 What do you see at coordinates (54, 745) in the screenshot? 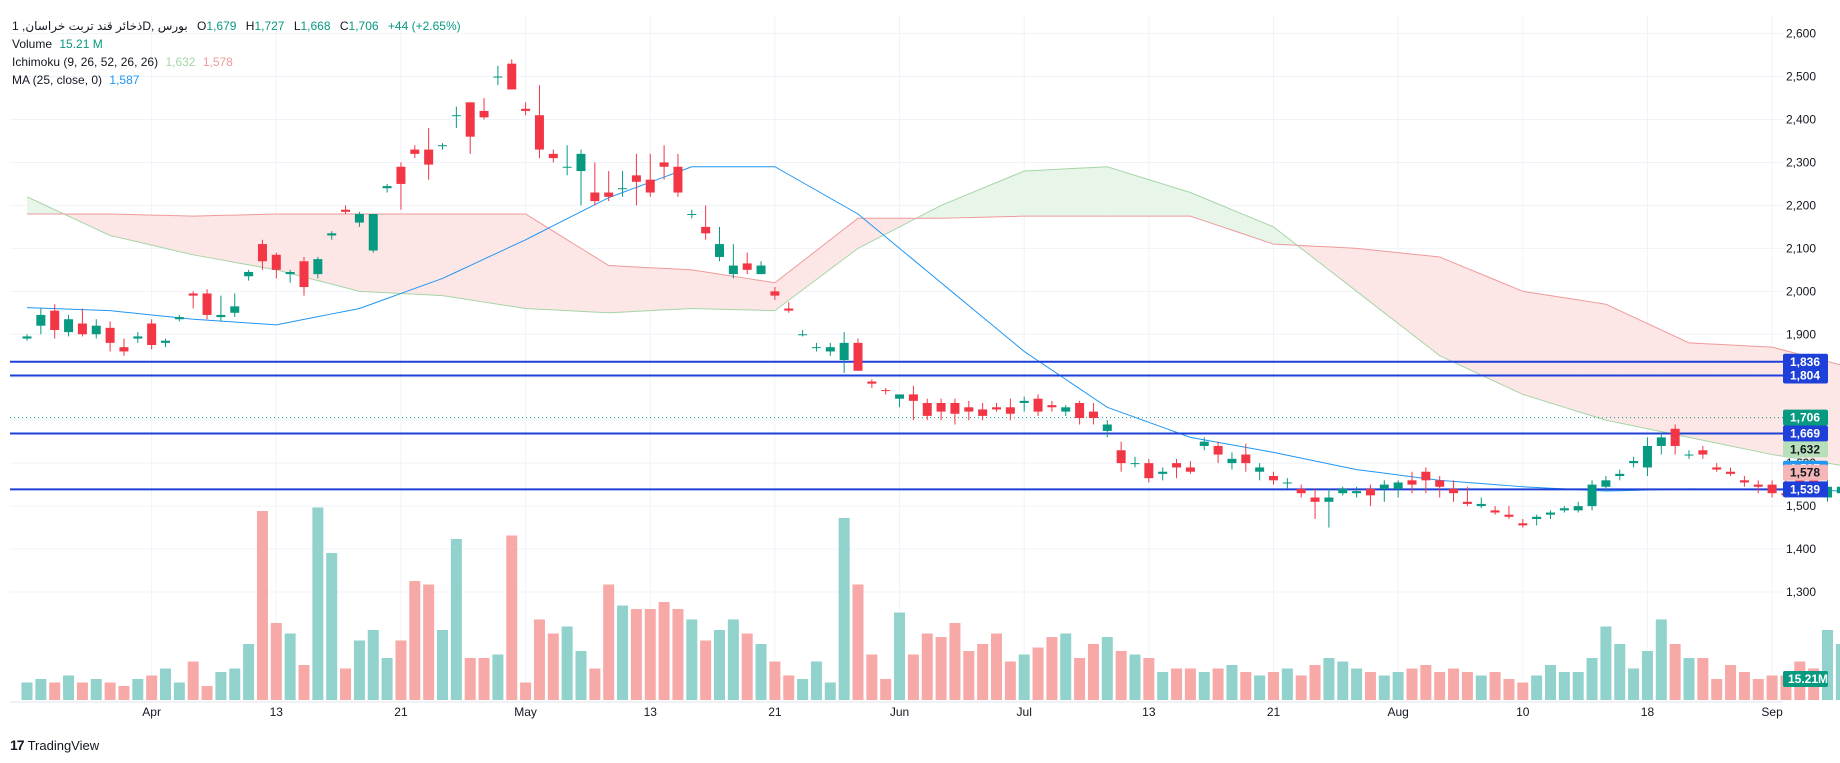
I see `tradingview-logo: 17 TradingView` at bounding box center [54, 745].